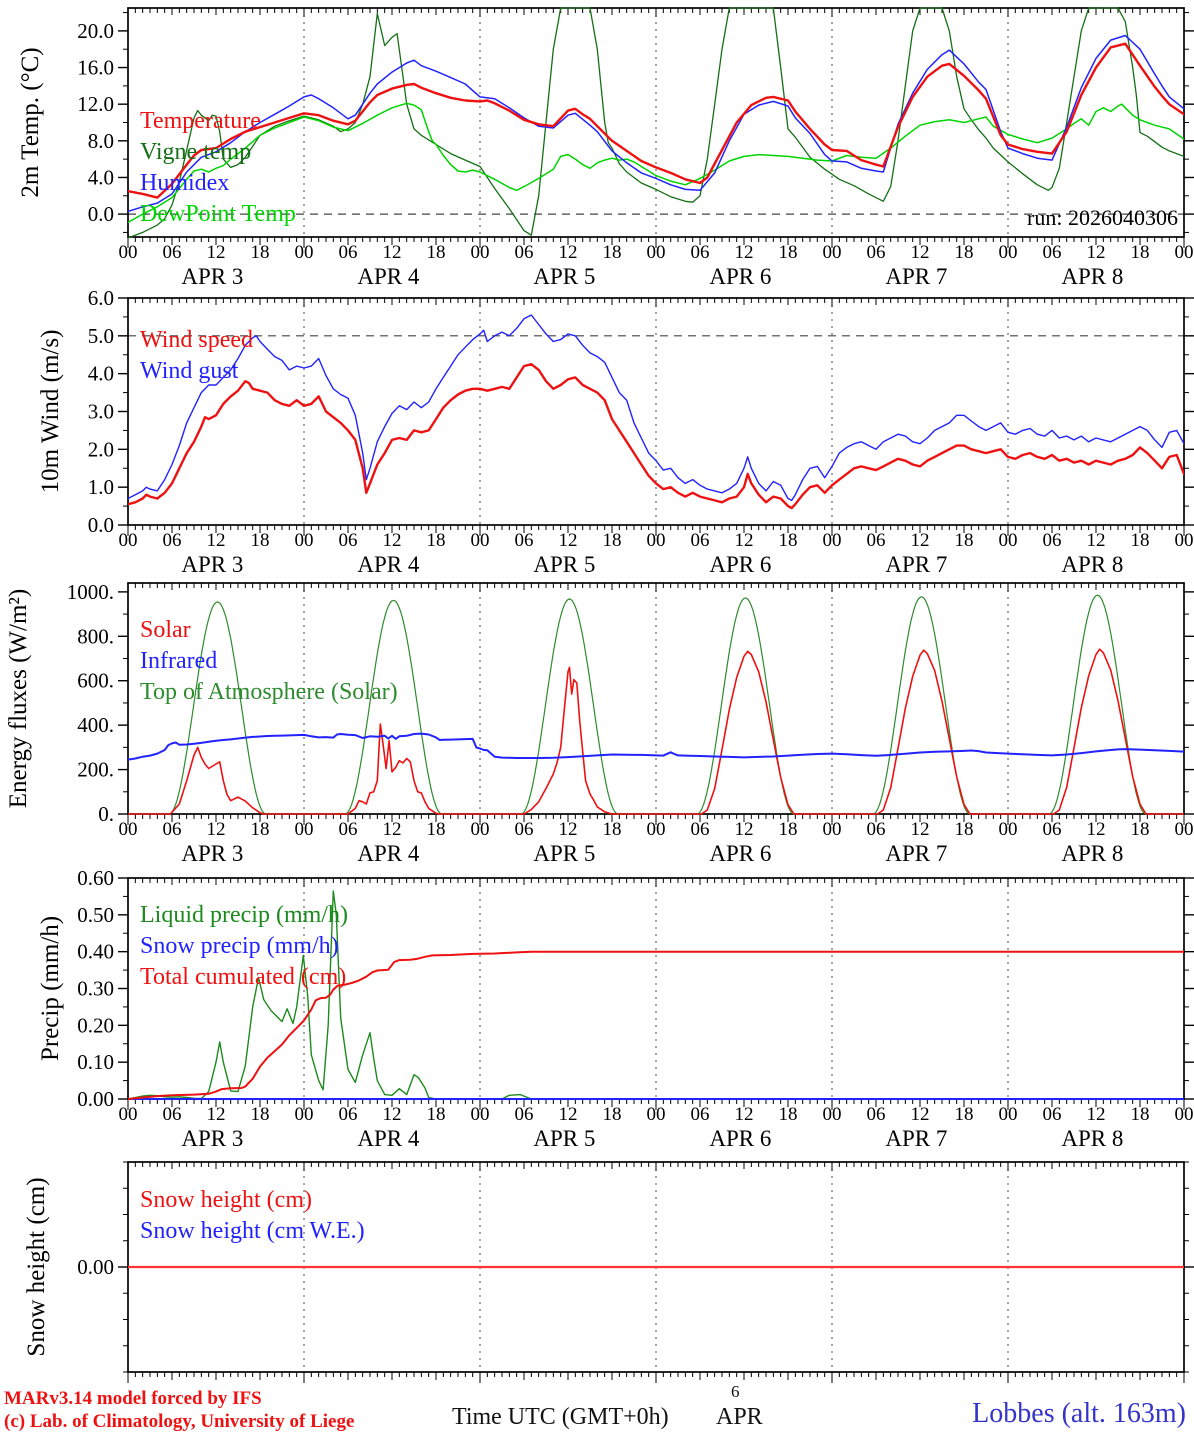  What do you see at coordinates (239, 946) in the screenshot?
I see `legend-snow-precip-mm-h-: Snow precip (mm/h)` at bounding box center [239, 946].